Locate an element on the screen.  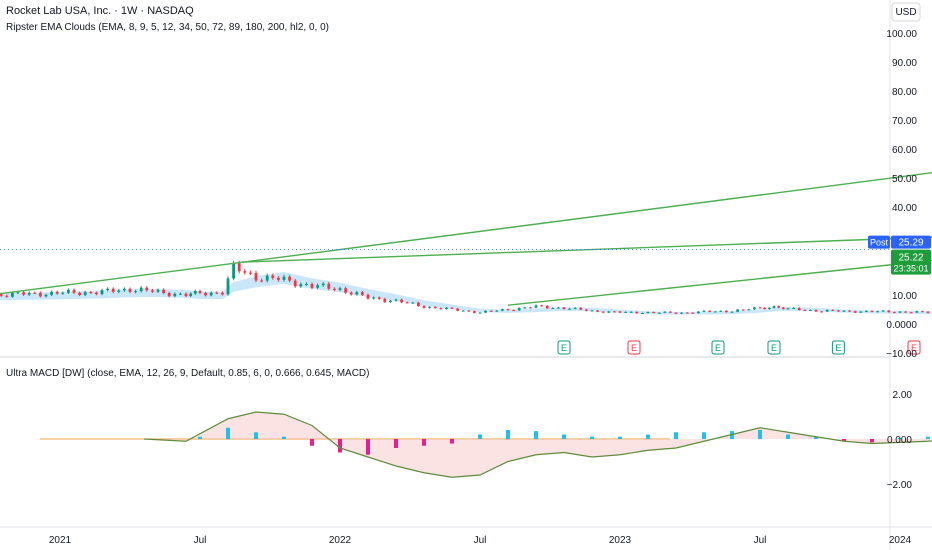
macd-tick-label: 2.00 is located at coordinates (903, 395).